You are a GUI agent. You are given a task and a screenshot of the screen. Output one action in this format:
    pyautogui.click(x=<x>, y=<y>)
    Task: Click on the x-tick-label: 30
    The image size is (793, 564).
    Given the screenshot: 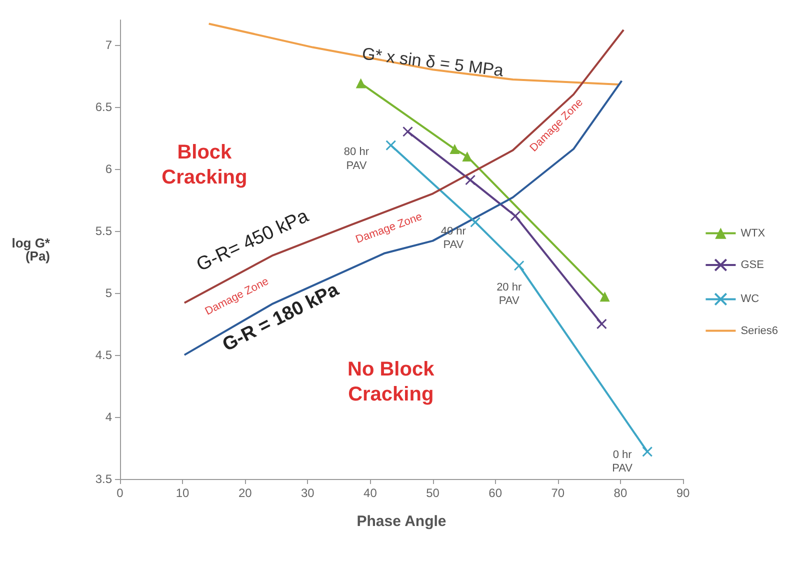 What is the action you would take?
    pyautogui.click(x=307, y=493)
    